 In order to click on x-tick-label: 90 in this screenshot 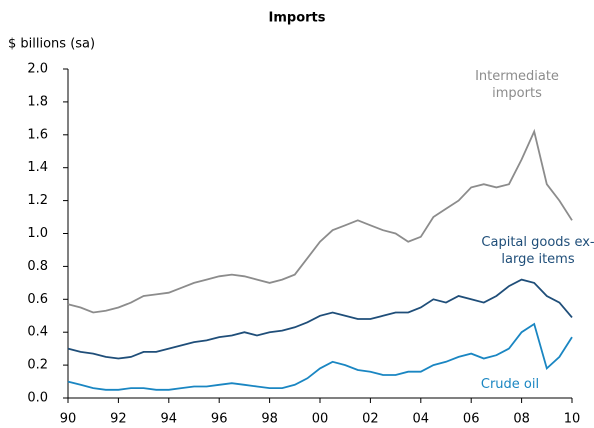, I will do `click(68, 419)`.